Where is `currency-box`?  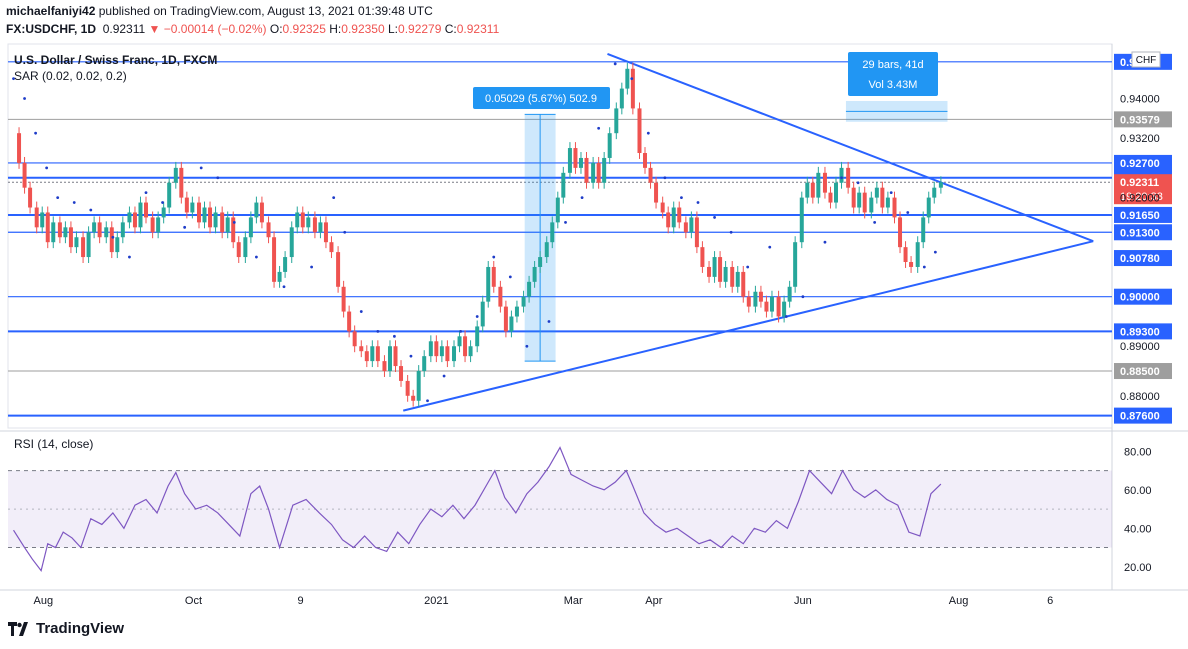
currency-box is located at coordinates (1146, 59).